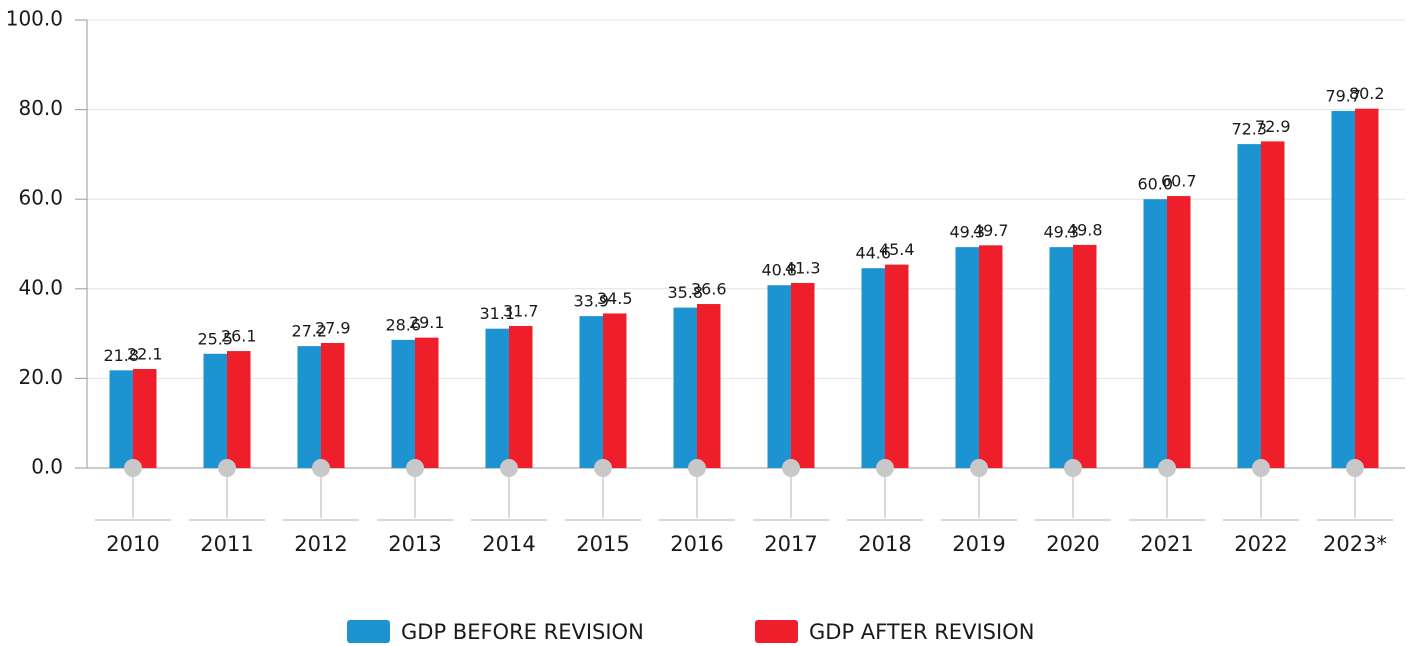 Image resolution: width=1410 pixels, height=646 pixels. What do you see at coordinates (40, 108) in the screenshot?
I see `y-tick-label: 80.0` at bounding box center [40, 108].